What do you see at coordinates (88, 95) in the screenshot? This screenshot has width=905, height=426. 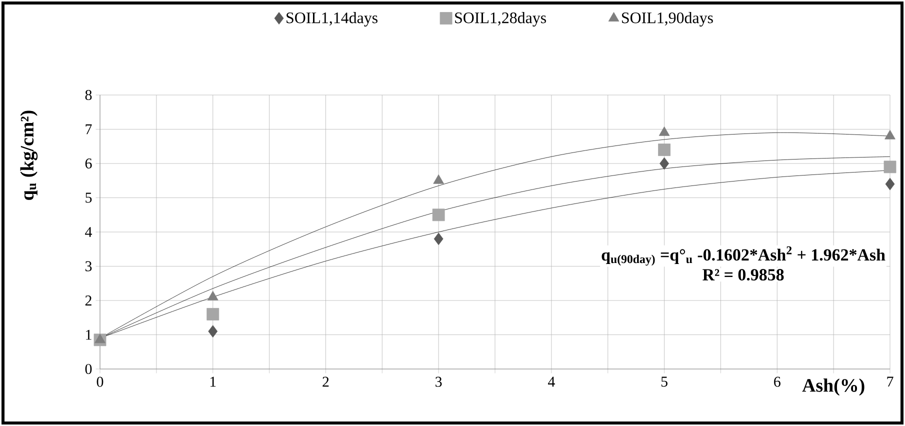 I see `y-tick-label: 8` at bounding box center [88, 95].